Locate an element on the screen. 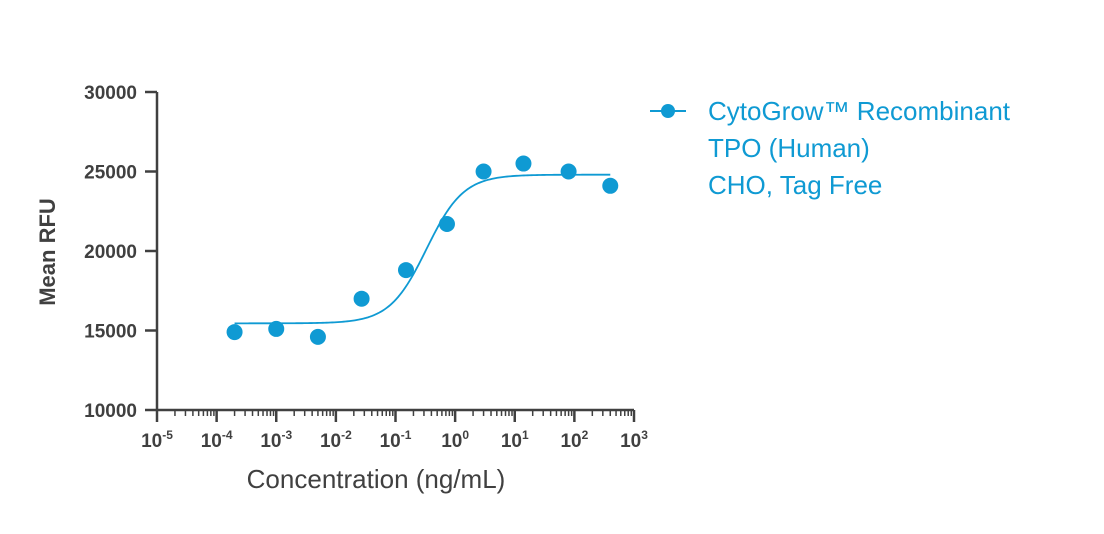 The image size is (1104, 534). x-tick-label: 10³ is located at coordinates (634, 440).